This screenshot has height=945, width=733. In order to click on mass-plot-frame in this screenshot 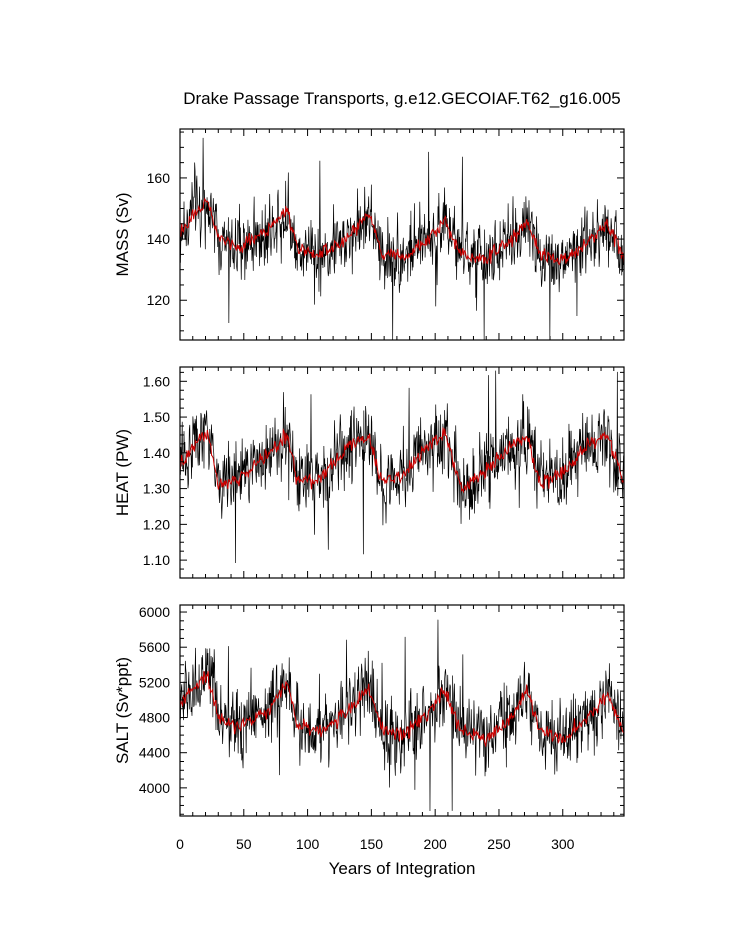, I will do `click(402, 234)`.